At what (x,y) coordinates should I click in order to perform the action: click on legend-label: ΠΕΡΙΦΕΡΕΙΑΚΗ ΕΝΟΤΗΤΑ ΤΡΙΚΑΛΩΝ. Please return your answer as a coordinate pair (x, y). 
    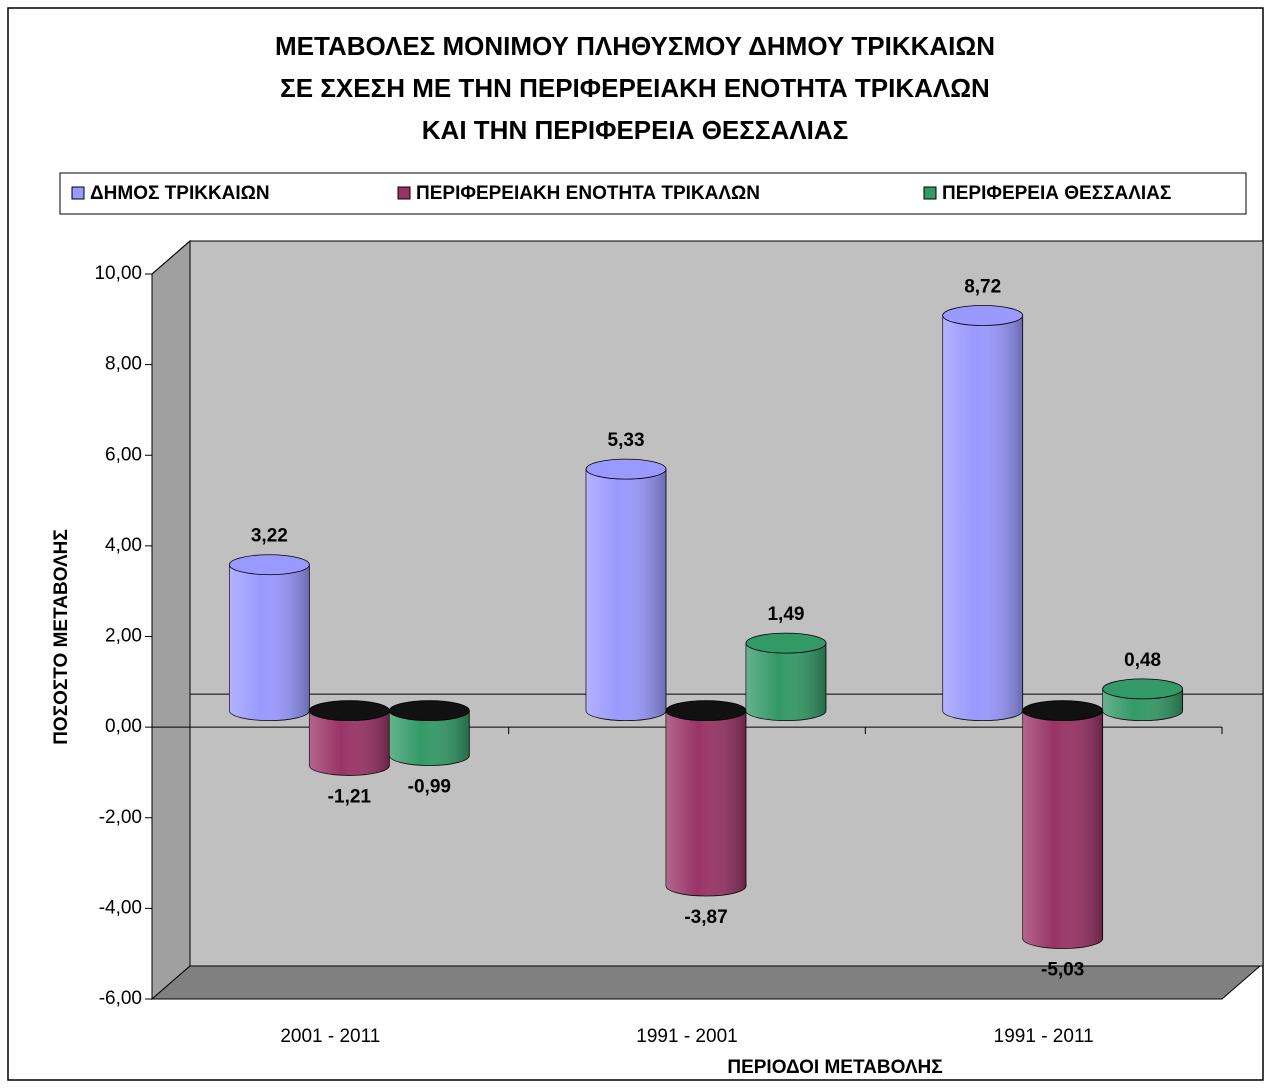
    Looking at the image, I should click on (588, 193).